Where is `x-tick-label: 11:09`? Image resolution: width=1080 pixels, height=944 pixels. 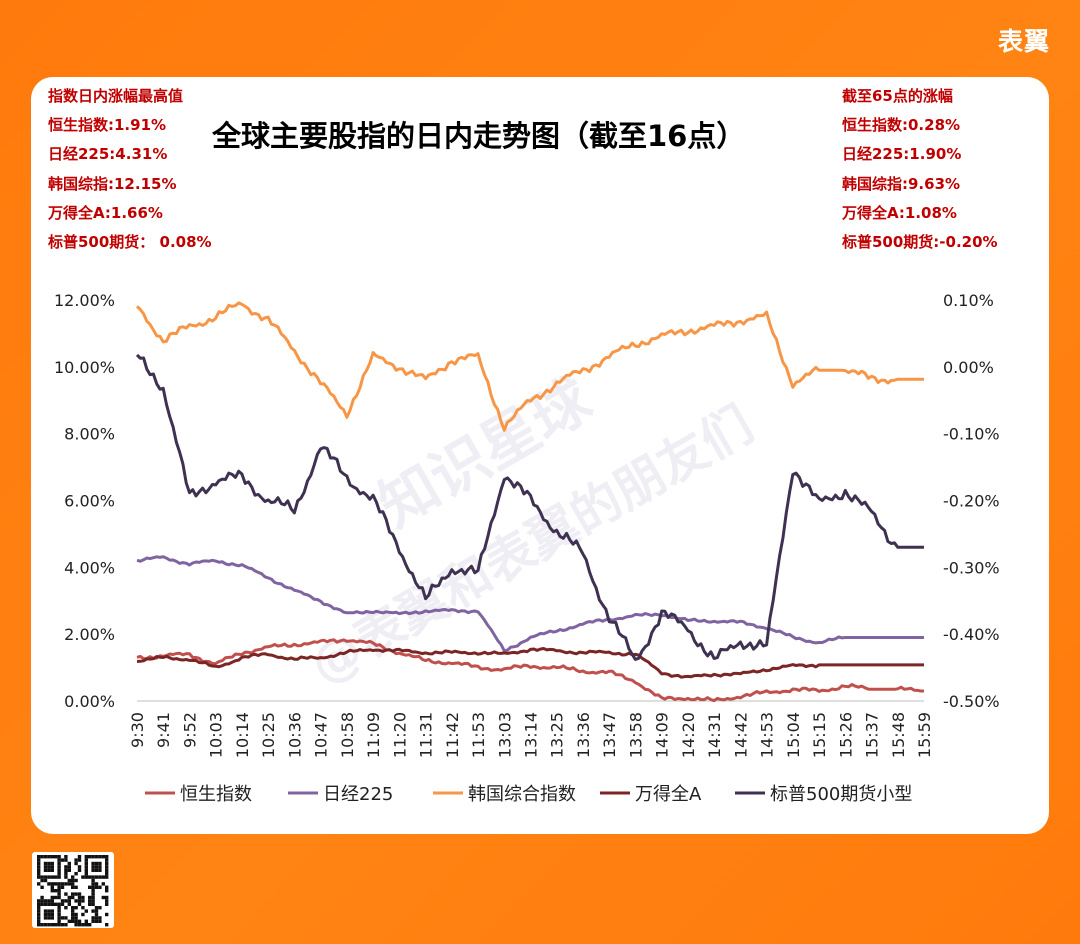 x-tick-label: 11:09 is located at coordinates (373, 735).